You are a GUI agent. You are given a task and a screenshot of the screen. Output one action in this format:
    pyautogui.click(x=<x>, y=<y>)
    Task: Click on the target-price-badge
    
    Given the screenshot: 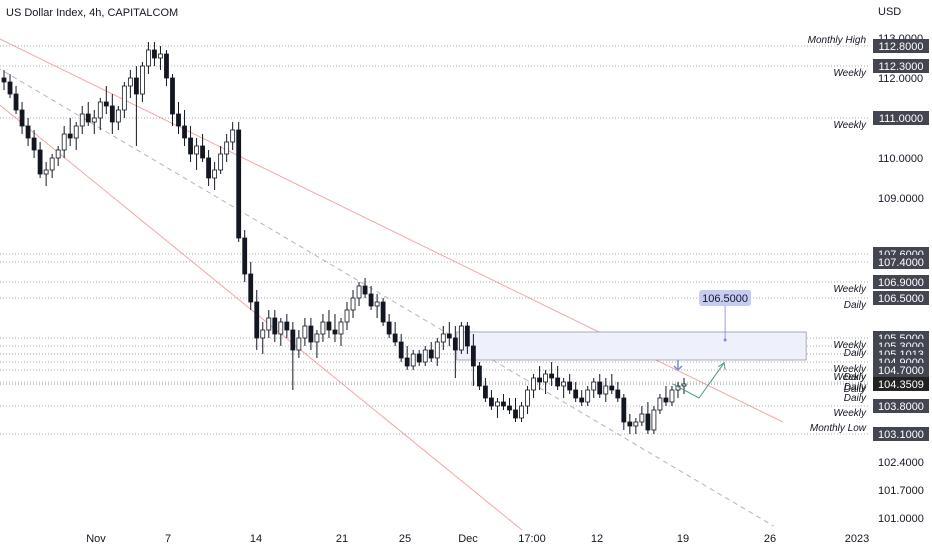 What is the action you would take?
    pyautogui.click(x=725, y=298)
    